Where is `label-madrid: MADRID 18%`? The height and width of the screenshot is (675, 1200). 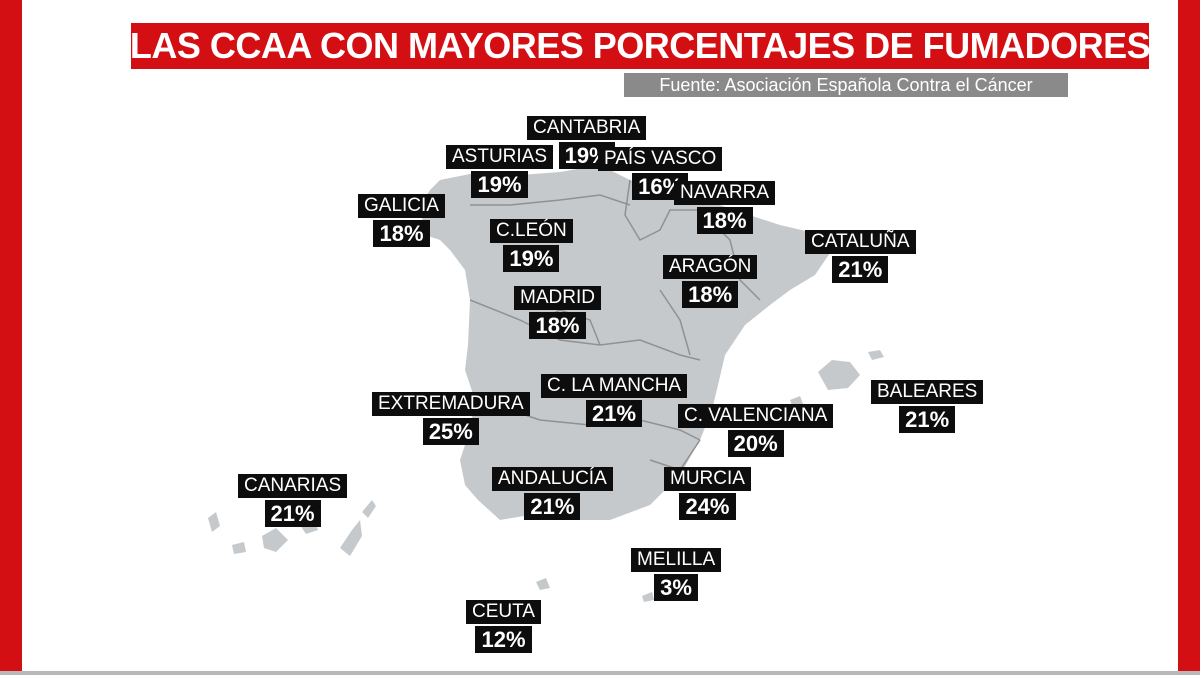 label-madrid: MADRID 18% is located at coordinates (557, 312).